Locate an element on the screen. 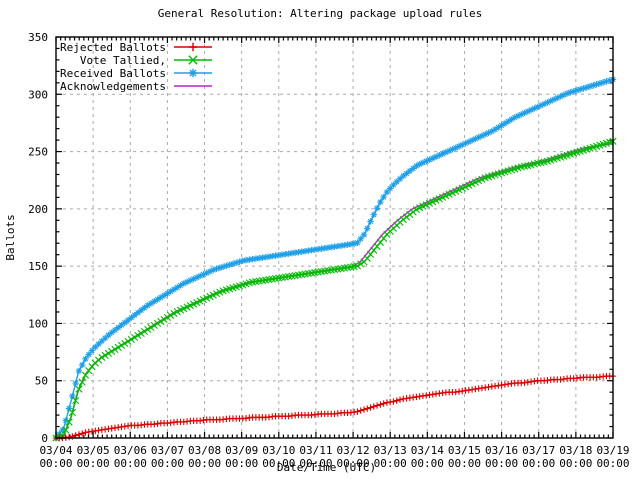  x-tick-label-date: 03/07 is located at coordinates (167, 450).